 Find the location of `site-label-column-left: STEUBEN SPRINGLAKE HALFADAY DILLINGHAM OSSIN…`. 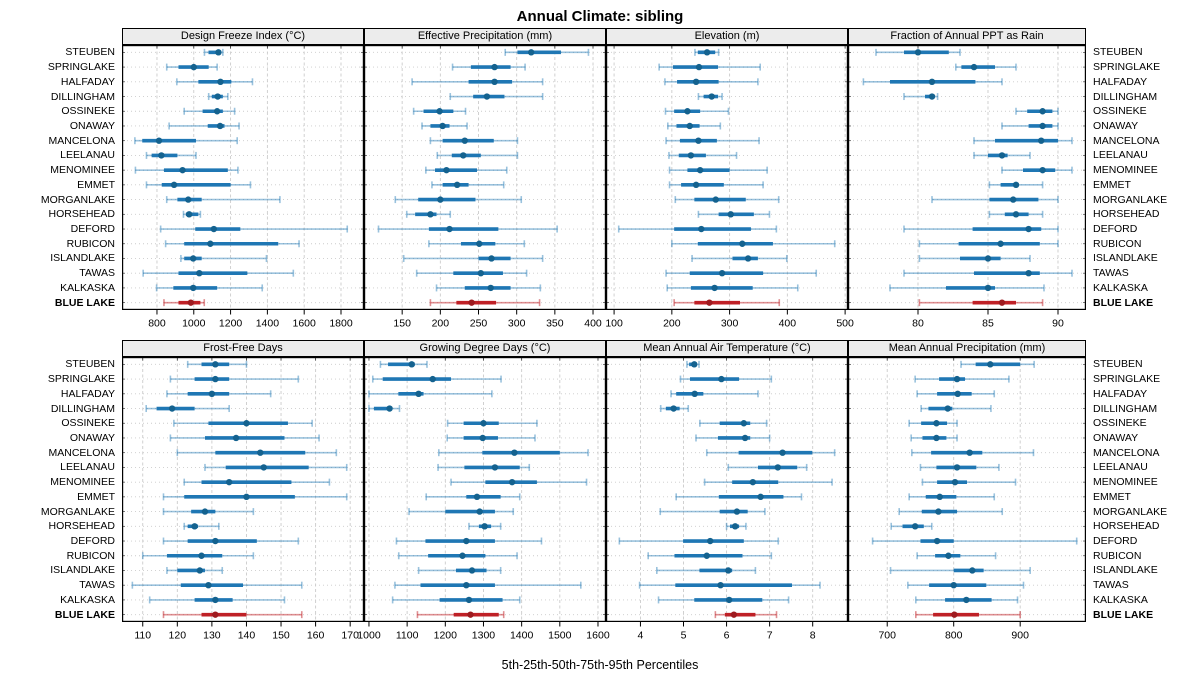

site-label-column-left: STEUBEN SPRINGLAKE HALFADAY DILLINGHAM OSSIN… is located at coordinates (61, 489).